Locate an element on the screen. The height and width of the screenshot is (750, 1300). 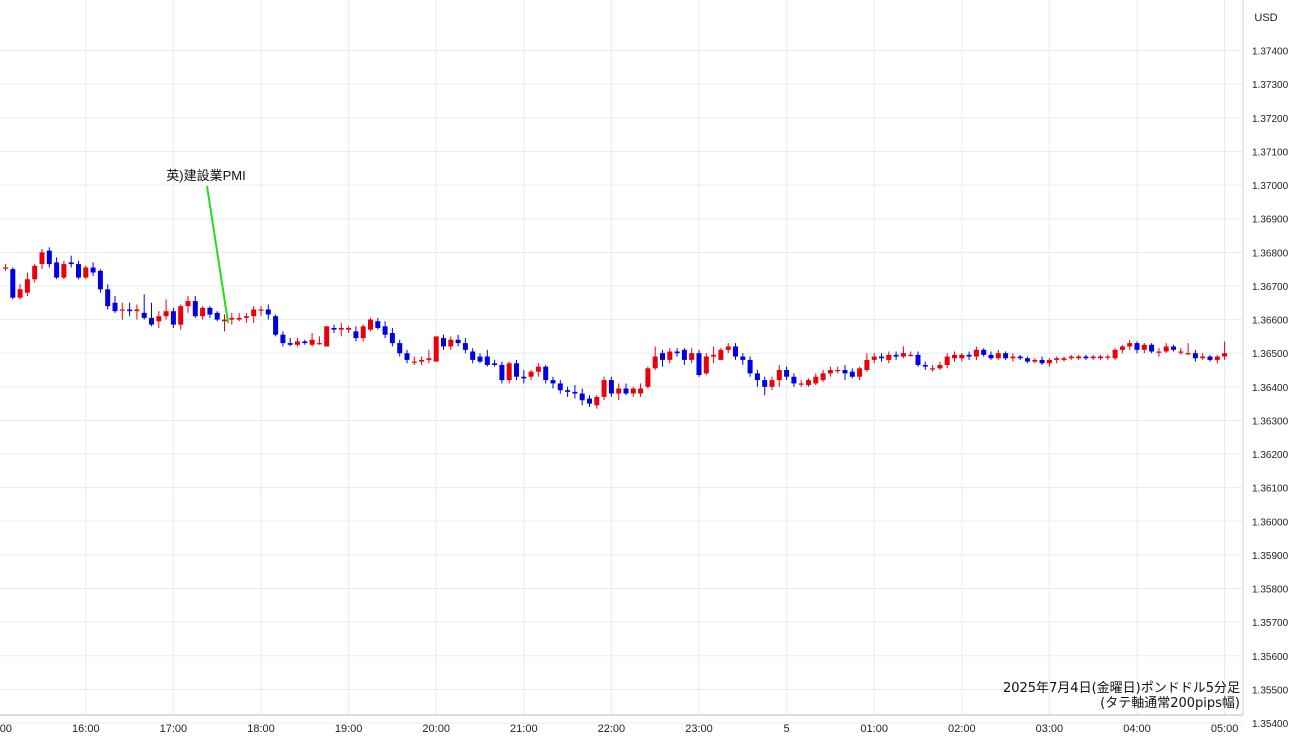
price-tick-label: 1.37000 is located at coordinates (1270, 186).